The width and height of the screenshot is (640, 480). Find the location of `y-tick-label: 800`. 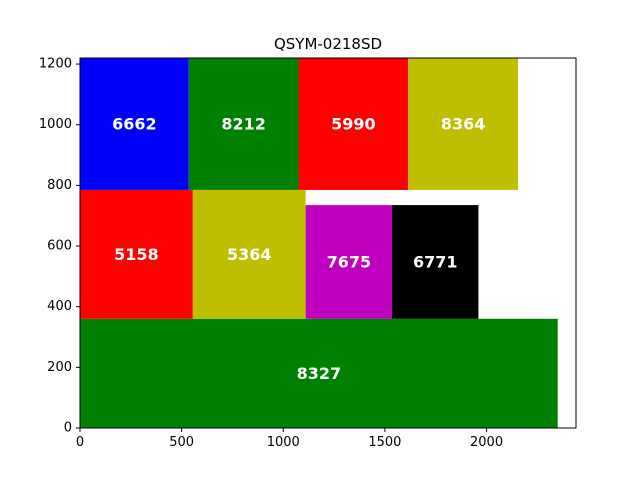

y-tick-label: 800 is located at coordinates (59, 185).